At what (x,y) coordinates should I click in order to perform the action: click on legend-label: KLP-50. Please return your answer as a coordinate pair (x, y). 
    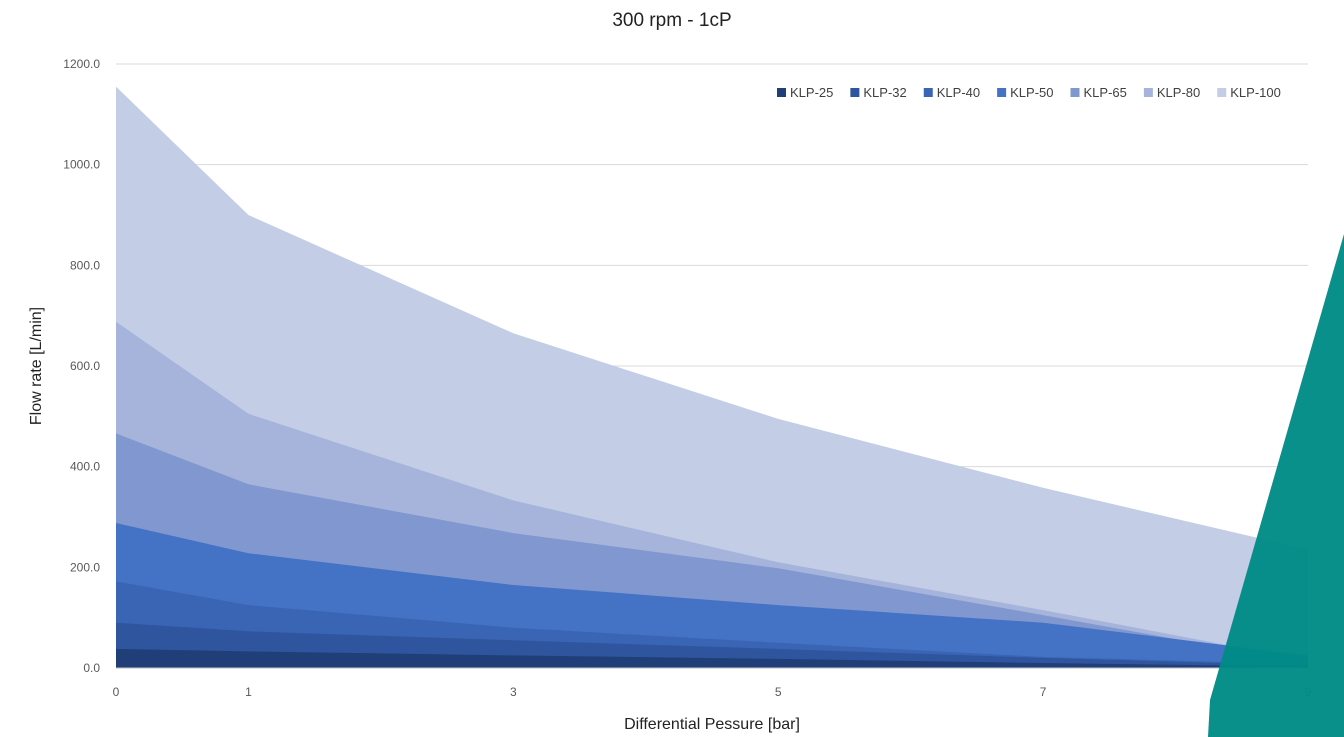
    Looking at the image, I should click on (1031, 92).